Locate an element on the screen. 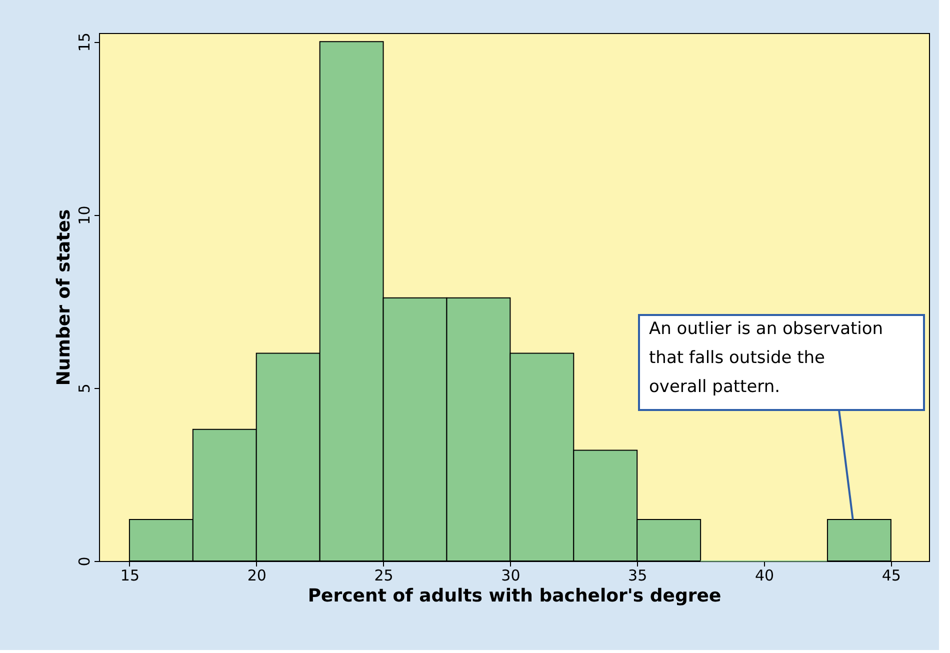 This screenshot has width=950, height=653. x-tick-label: 35 is located at coordinates (638, 575).